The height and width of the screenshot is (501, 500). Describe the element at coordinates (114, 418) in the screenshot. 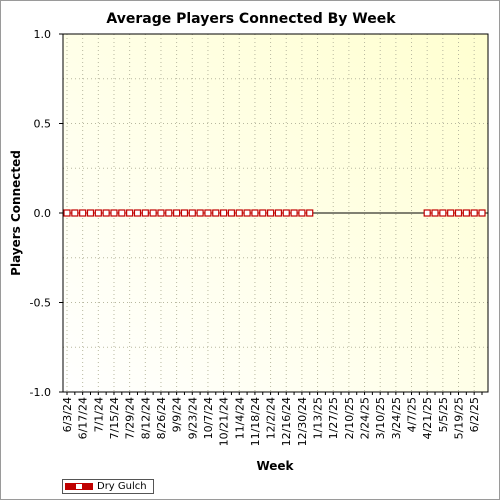

I see `x-tick-label: 7/15/24` at that location.